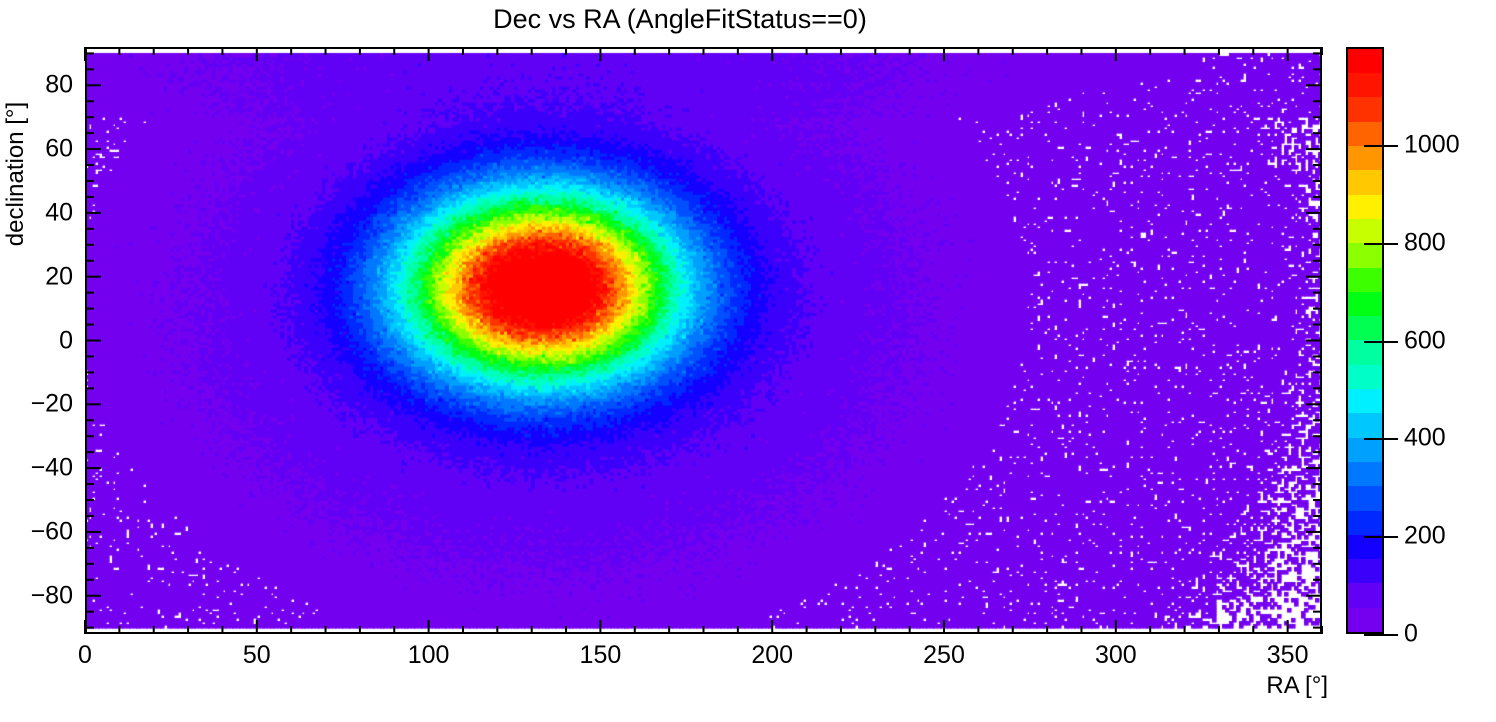 This screenshot has height=722, width=1496. I want to click on x-axis-title: RA [°], so click(1297, 685).